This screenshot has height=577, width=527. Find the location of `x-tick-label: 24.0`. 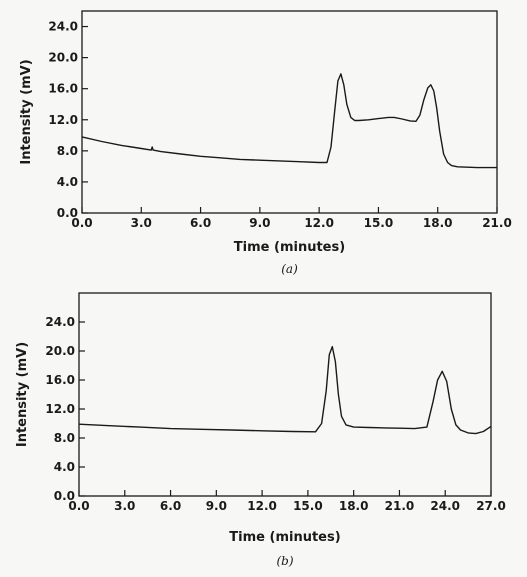

x-tick-label: 24.0 is located at coordinates (445, 506).